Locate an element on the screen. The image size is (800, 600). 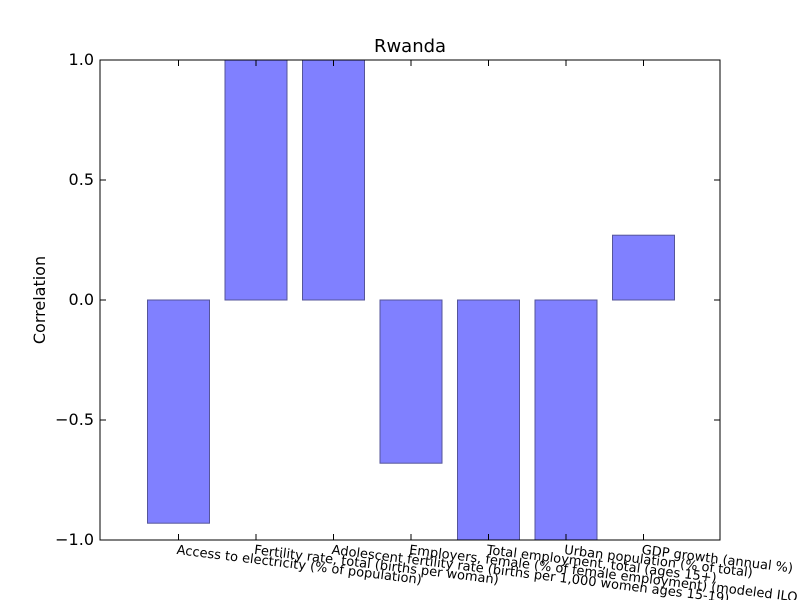
y-tick-label: 0.5 is located at coordinates (81, 179).